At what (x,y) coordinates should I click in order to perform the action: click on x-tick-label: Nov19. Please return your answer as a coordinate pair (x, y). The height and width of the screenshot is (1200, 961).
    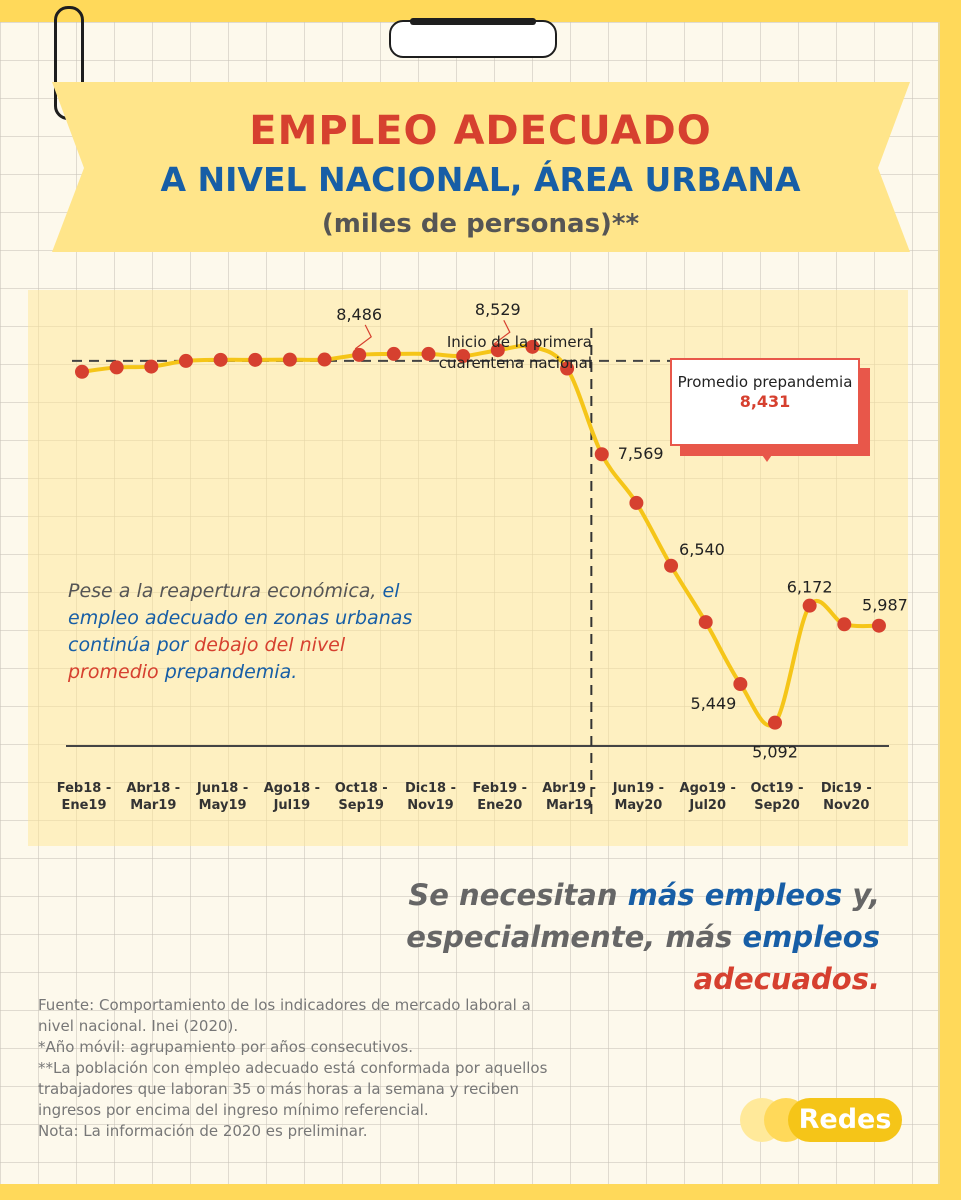
    Looking at the image, I should click on (430, 805).